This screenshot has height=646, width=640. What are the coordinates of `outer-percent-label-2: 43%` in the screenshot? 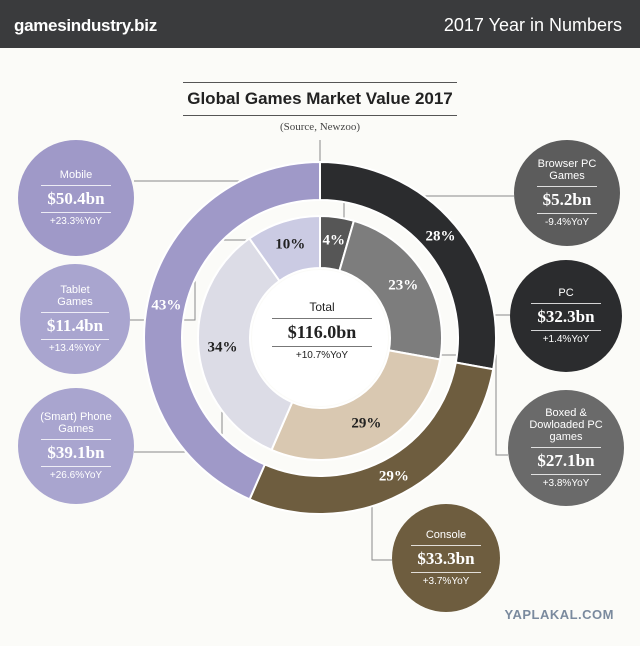 It's located at (166, 305).